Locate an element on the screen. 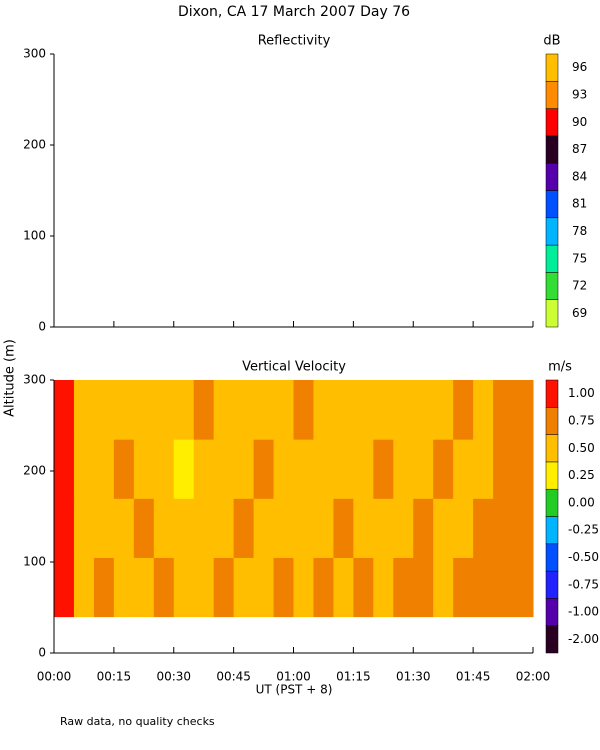 This screenshot has width=600, height=750. x-tick-label: 00:00 is located at coordinates (54, 677).